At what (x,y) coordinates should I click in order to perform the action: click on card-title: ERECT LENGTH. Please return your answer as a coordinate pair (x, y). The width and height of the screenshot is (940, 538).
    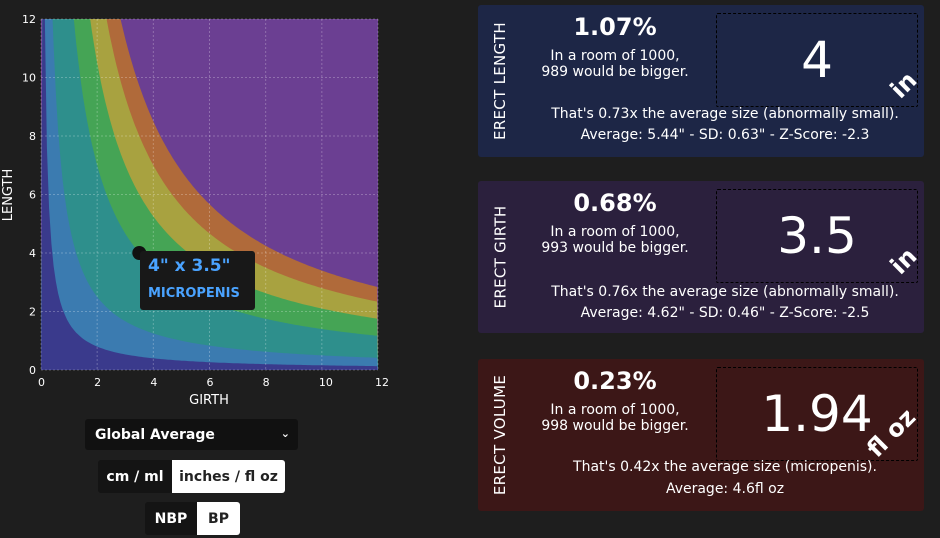
    Looking at the image, I should click on (500, 81).